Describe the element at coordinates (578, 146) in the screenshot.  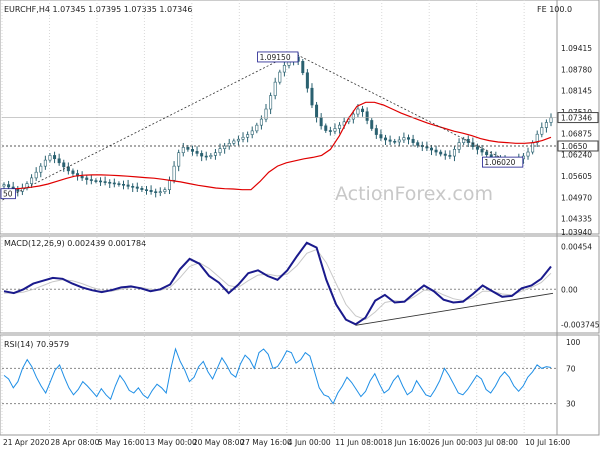
I see `level-1-0650-box` at that location.